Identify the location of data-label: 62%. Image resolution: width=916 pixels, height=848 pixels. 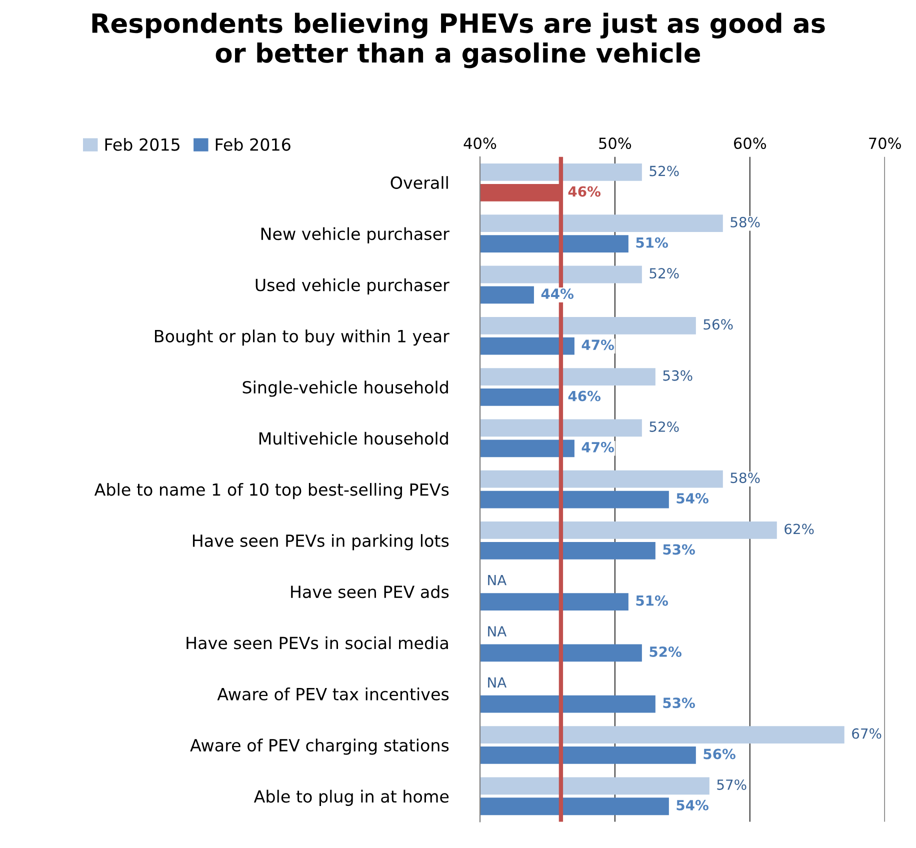
(799, 529).